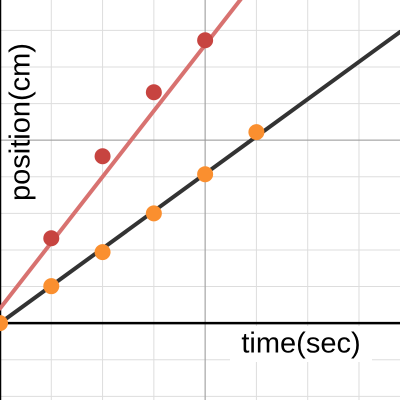 The width and height of the screenshot is (400, 400). I want to click on y-axis-label: position(cm), so click(21, 122).